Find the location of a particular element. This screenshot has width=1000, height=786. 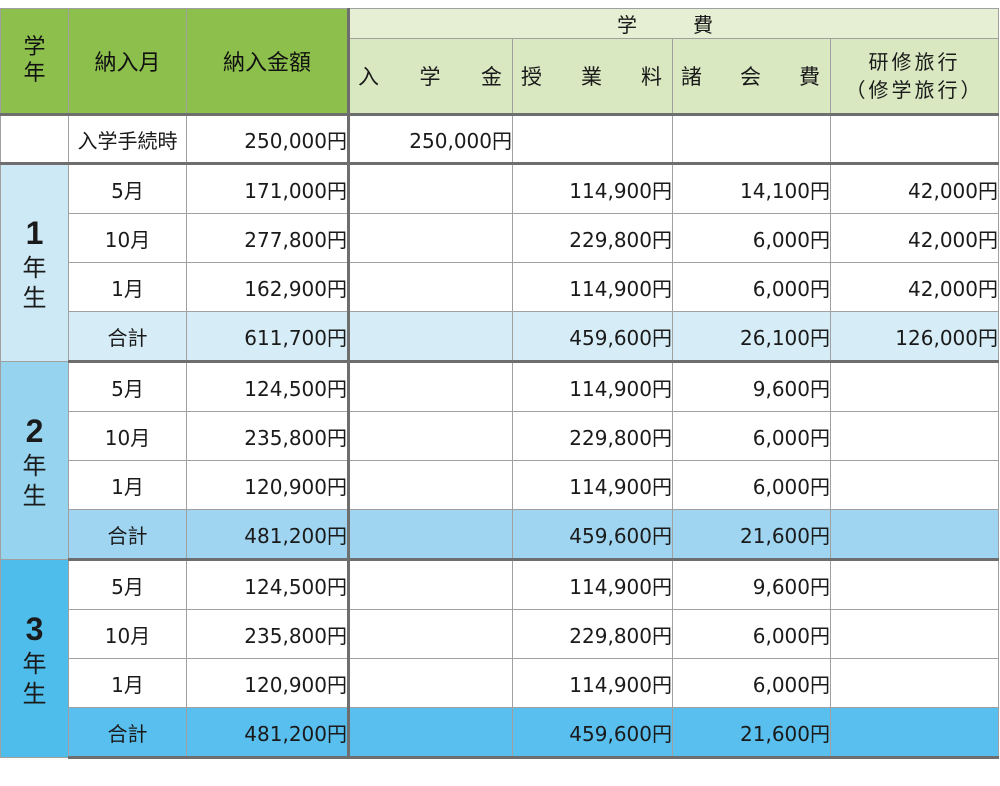

table-row: 10月 235,800円 229,800円 6,000円 is located at coordinates (500, 436).